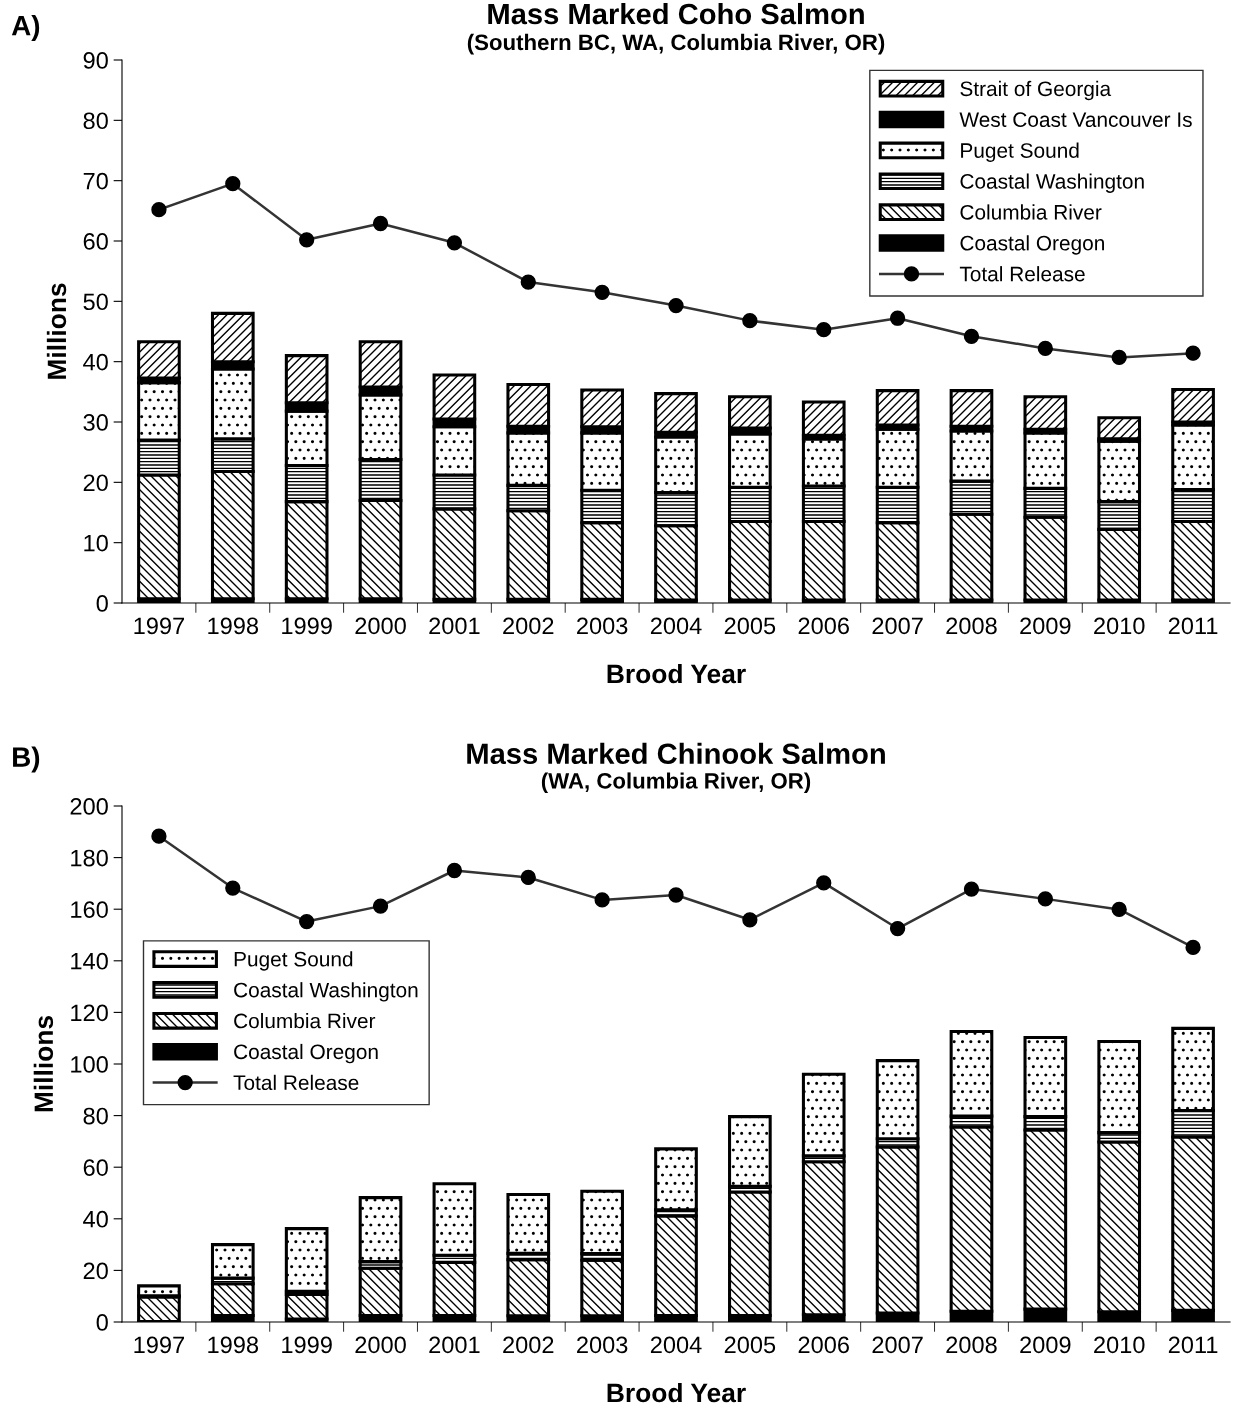 Image resolution: width=1241 pixels, height=1416 pixels. What do you see at coordinates (89, 1064) in the screenshot?
I see `y-tick-label: 100` at bounding box center [89, 1064].